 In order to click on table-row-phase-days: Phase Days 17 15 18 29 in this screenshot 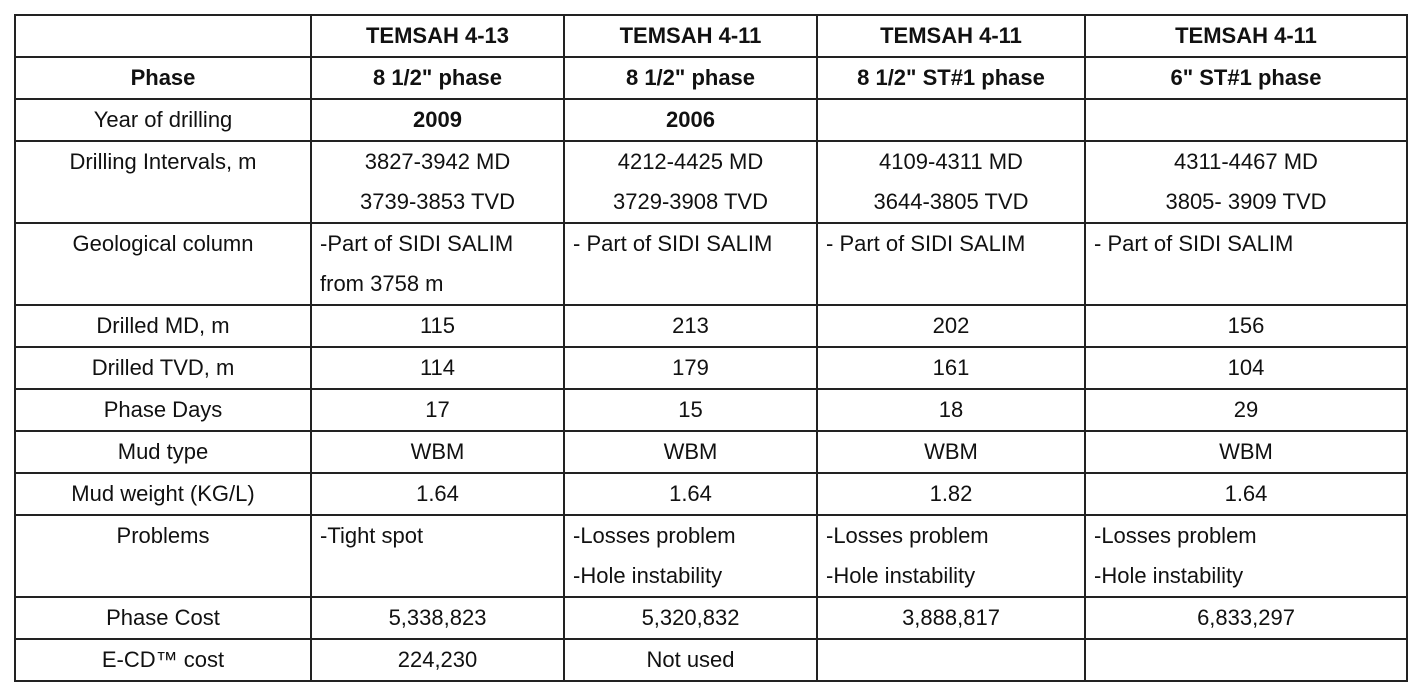, I will do `click(711, 410)`.